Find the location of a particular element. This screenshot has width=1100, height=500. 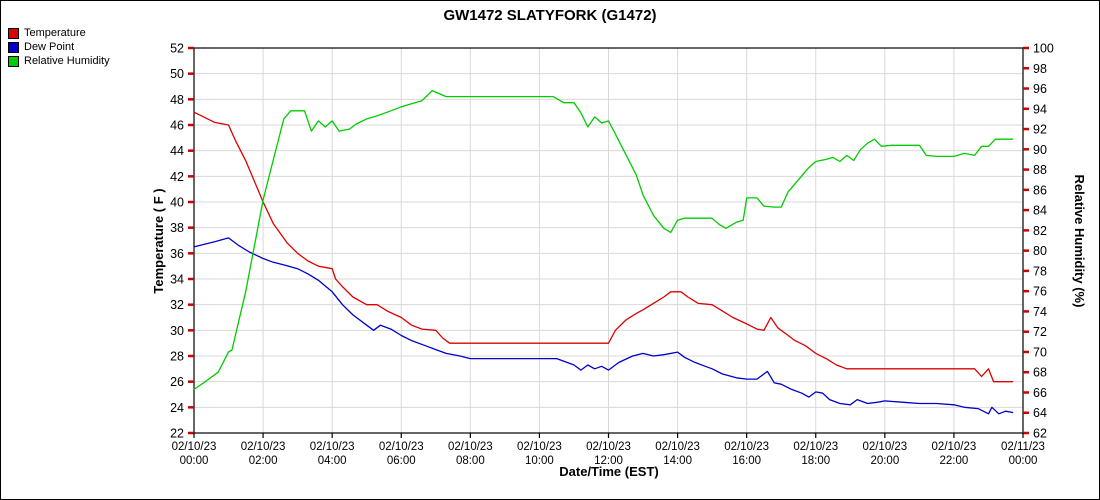

svg-text: 12:00 is located at coordinates (608, 461).